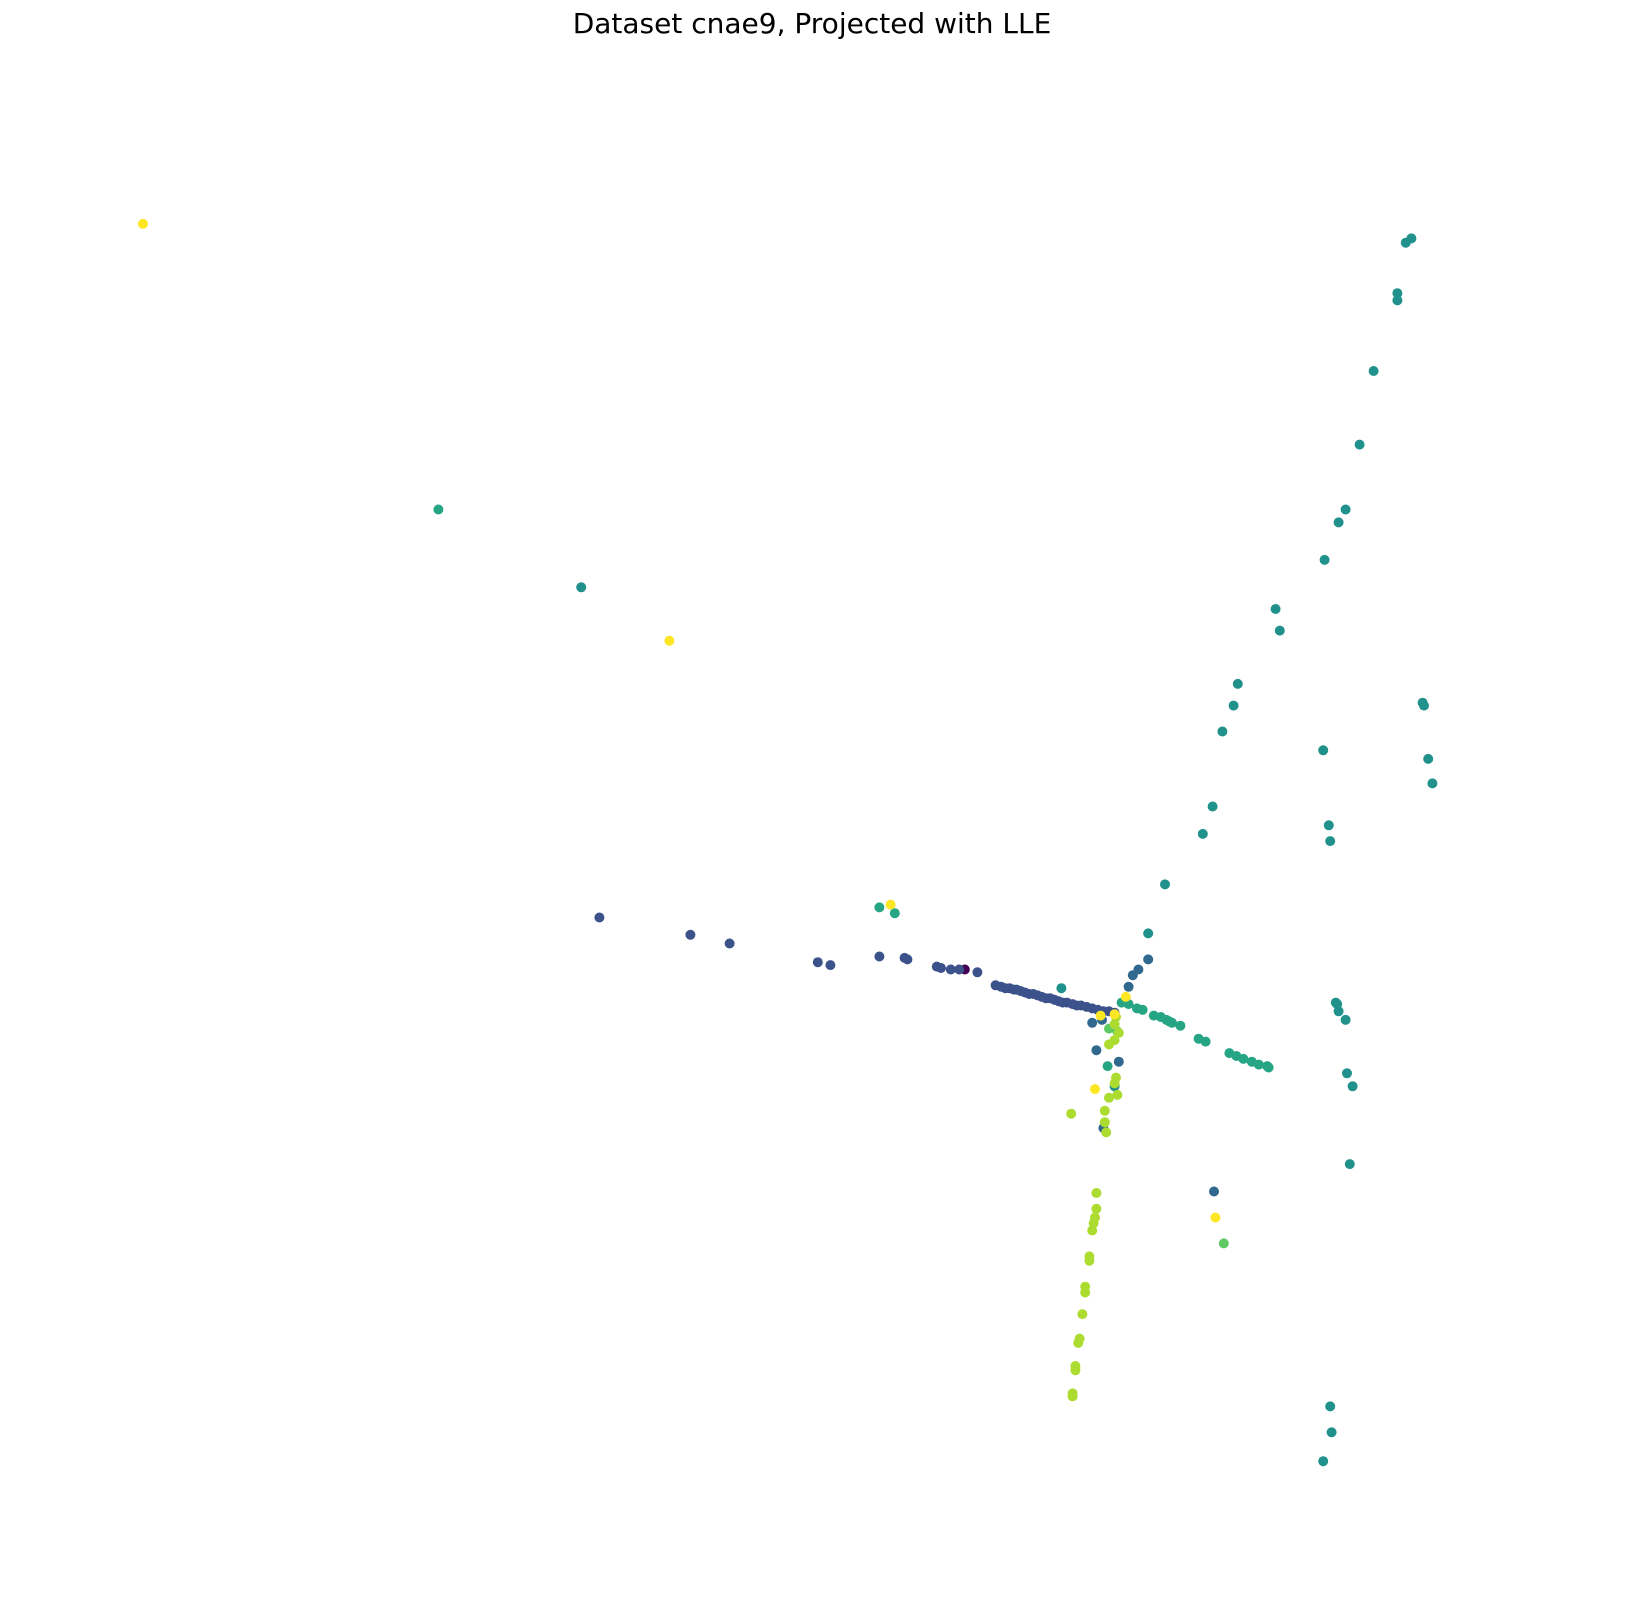 The width and height of the screenshot is (1625, 1614). What do you see at coordinates (812, 23) in the screenshot?
I see `chart-title: Dataset cnae9, Projected with LLE` at bounding box center [812, 23].